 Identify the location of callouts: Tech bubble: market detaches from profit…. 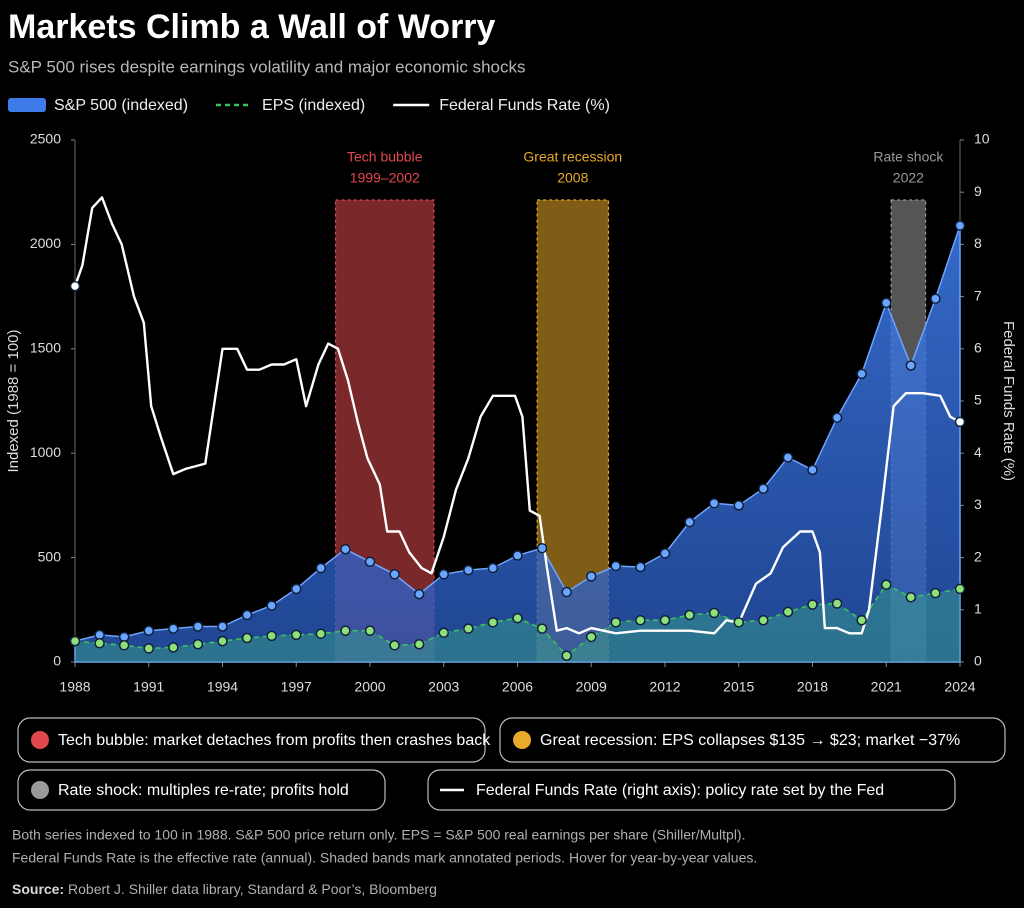
(511, 764).